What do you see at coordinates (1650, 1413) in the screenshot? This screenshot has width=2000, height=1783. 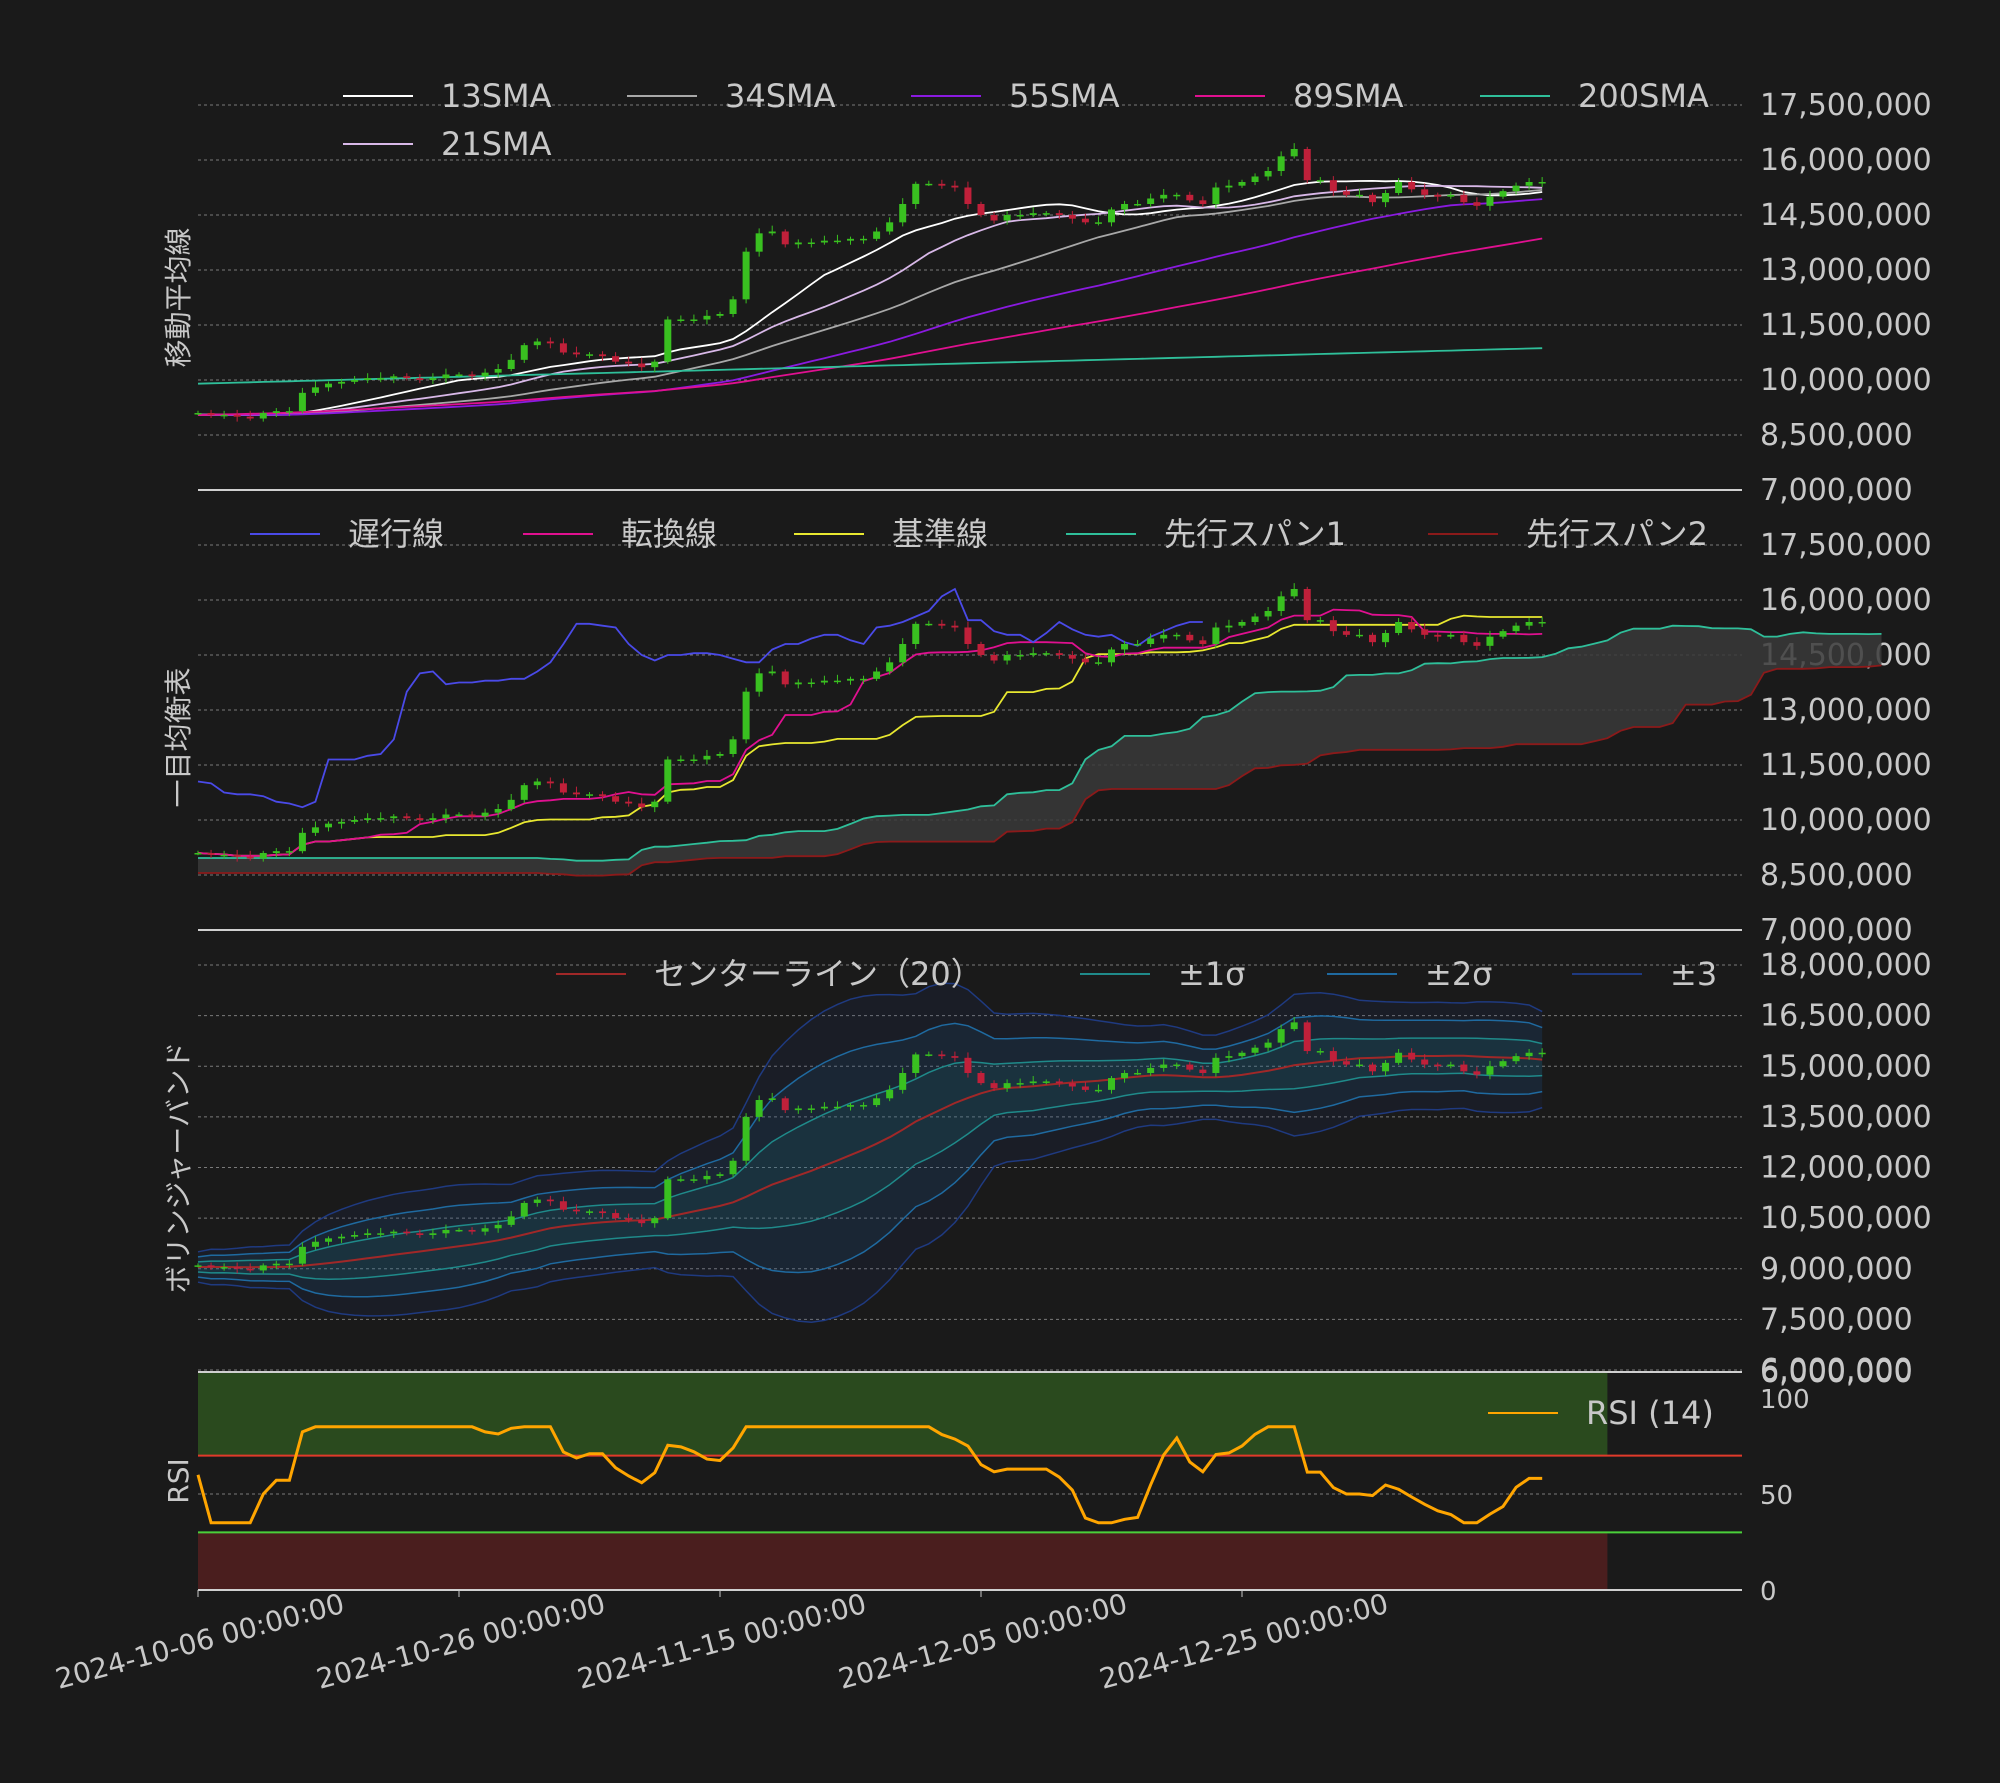 I see `rsi-legend-label: RSI (14)` at bounding box center [1650, 1413].